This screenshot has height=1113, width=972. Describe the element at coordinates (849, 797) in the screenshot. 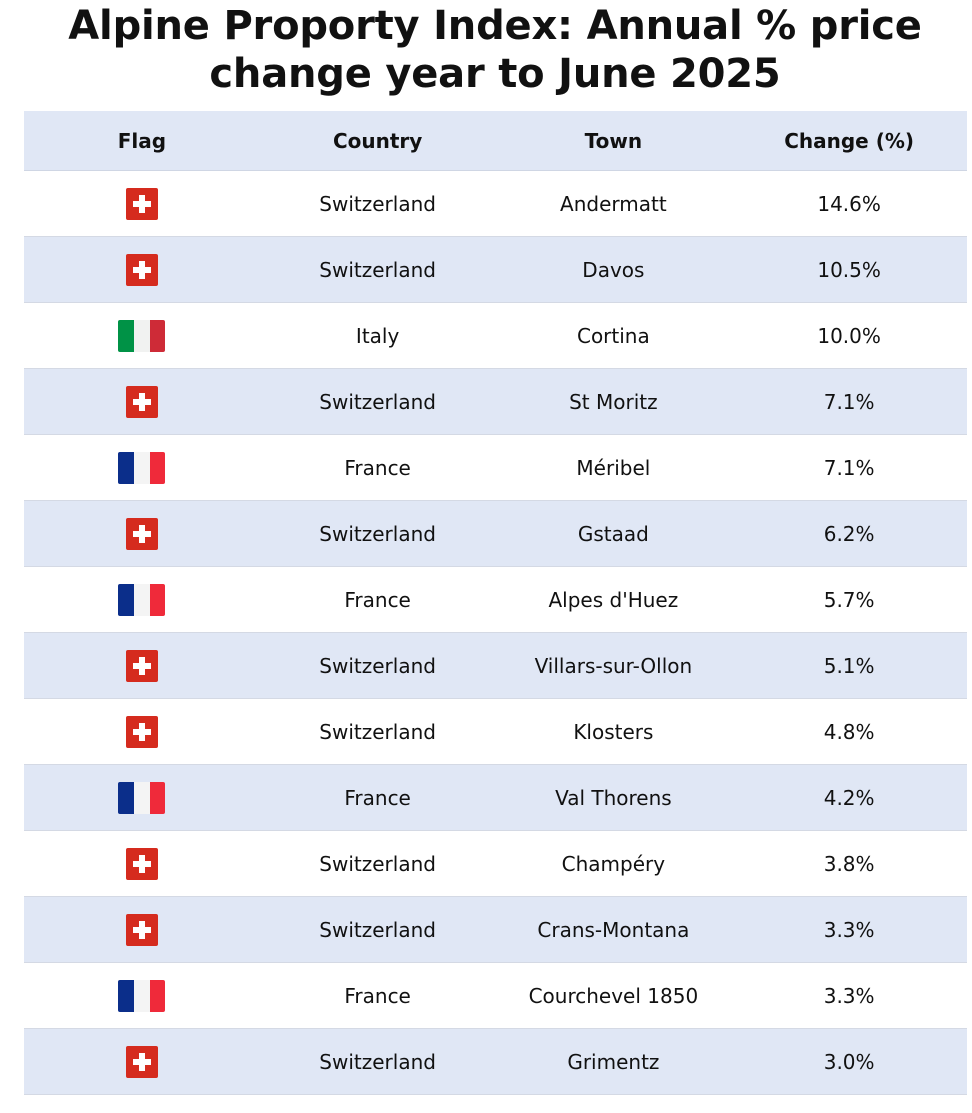

I see `change-cell: 4.2%` at that location.